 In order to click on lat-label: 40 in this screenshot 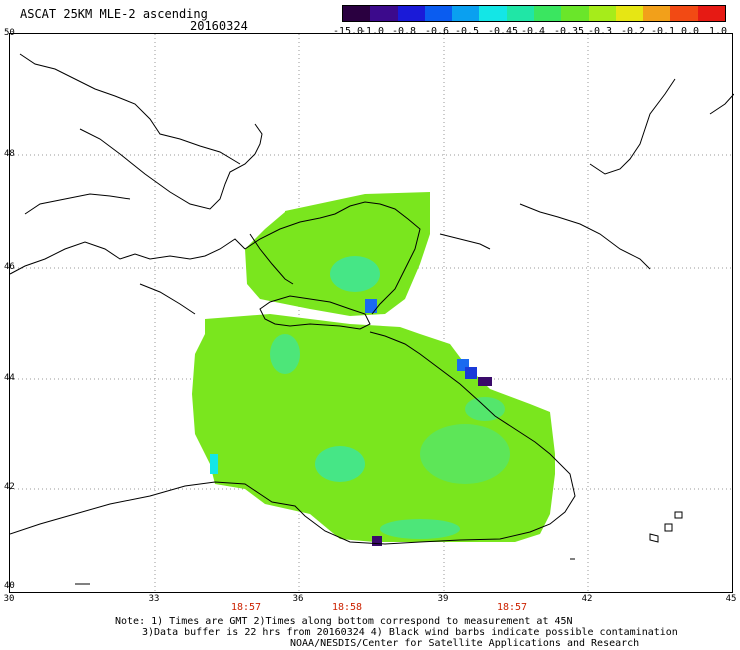, I will do `click(9, 586)`.